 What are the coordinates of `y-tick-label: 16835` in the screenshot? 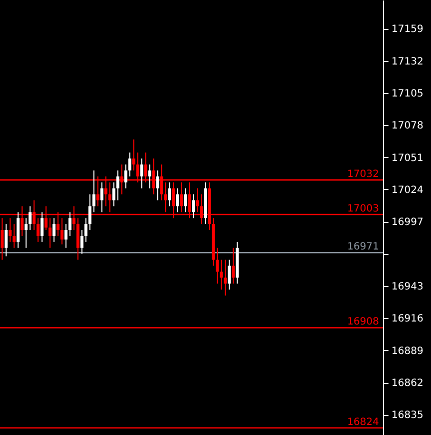 It's located at (408, 416).